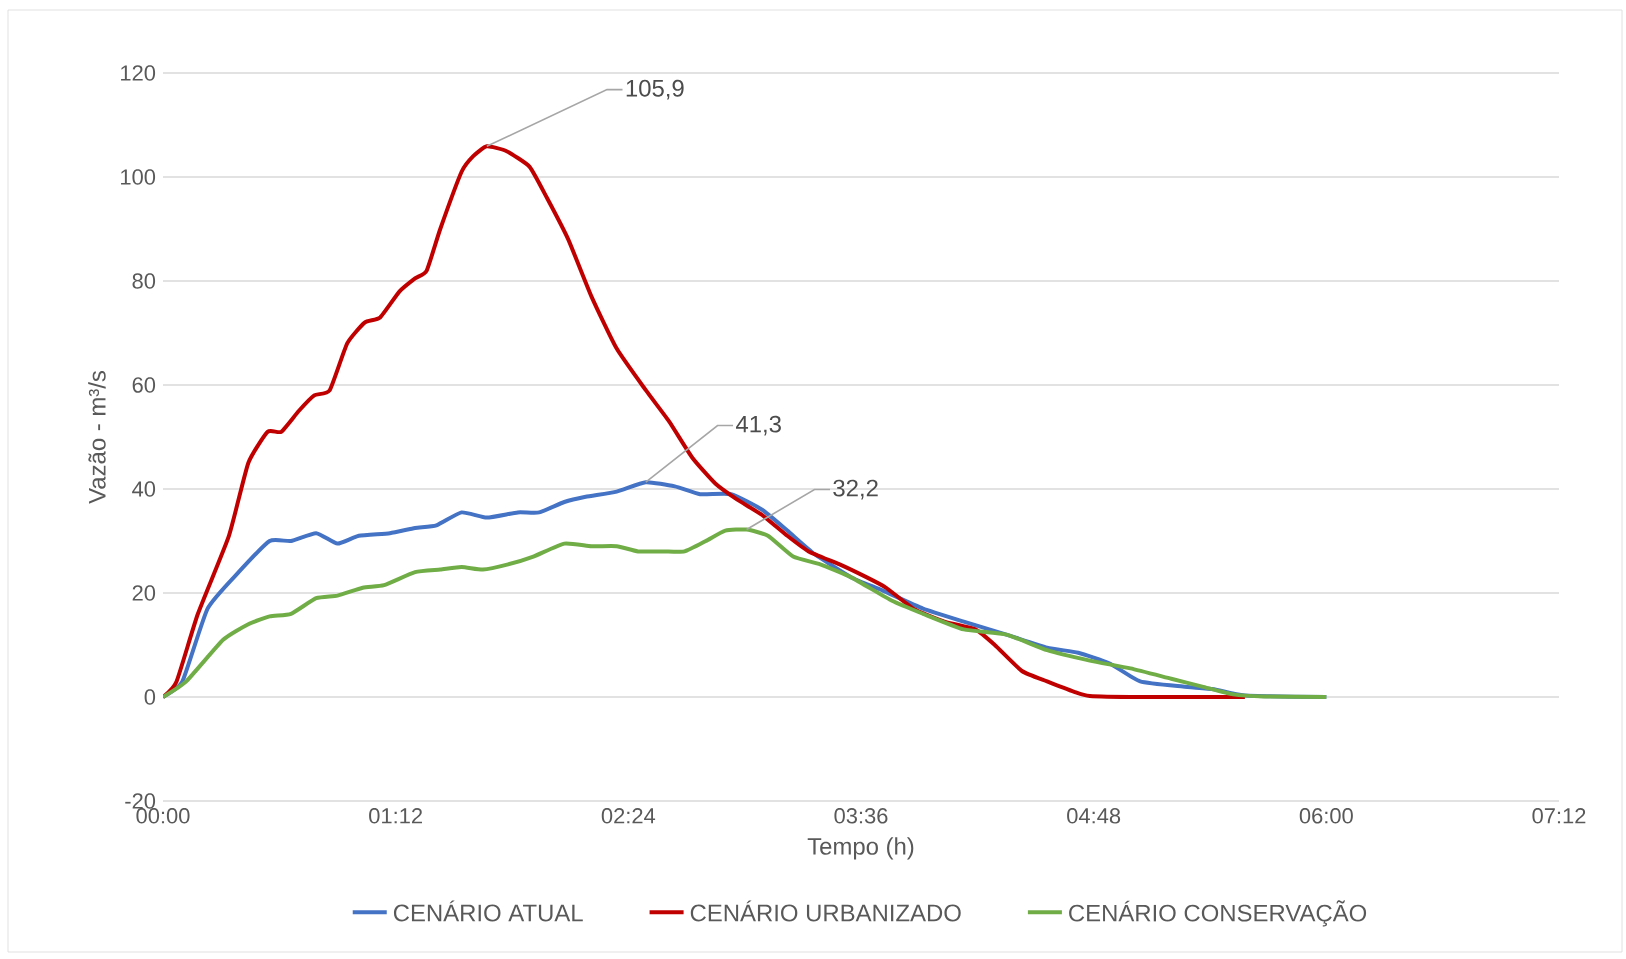 This screenshot has height=959, width=1626. What do you see at coordinates (1559, 816) in the screenshot?
I see `x-tick-label: 07:12` at bounding box center [1559, 816].